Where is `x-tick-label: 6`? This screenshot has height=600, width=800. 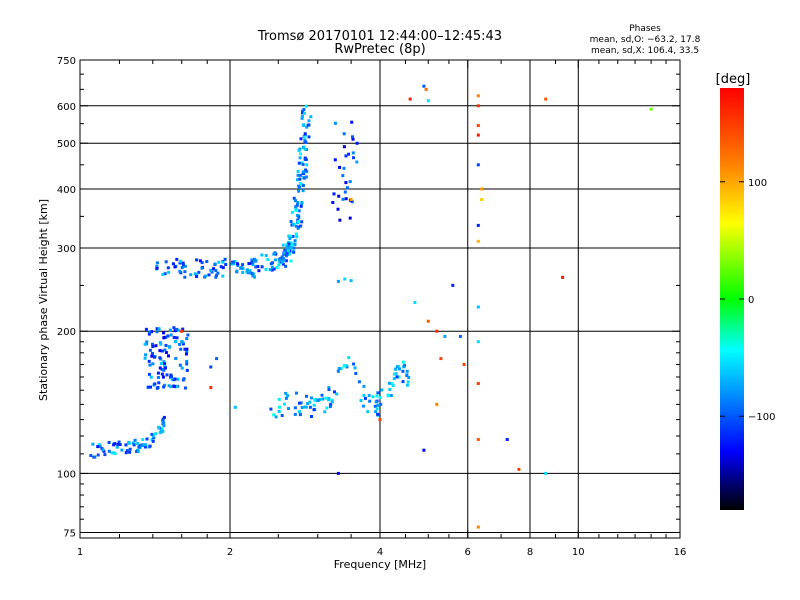
x-tick-label: 6 is located at coordinates (468, 552).